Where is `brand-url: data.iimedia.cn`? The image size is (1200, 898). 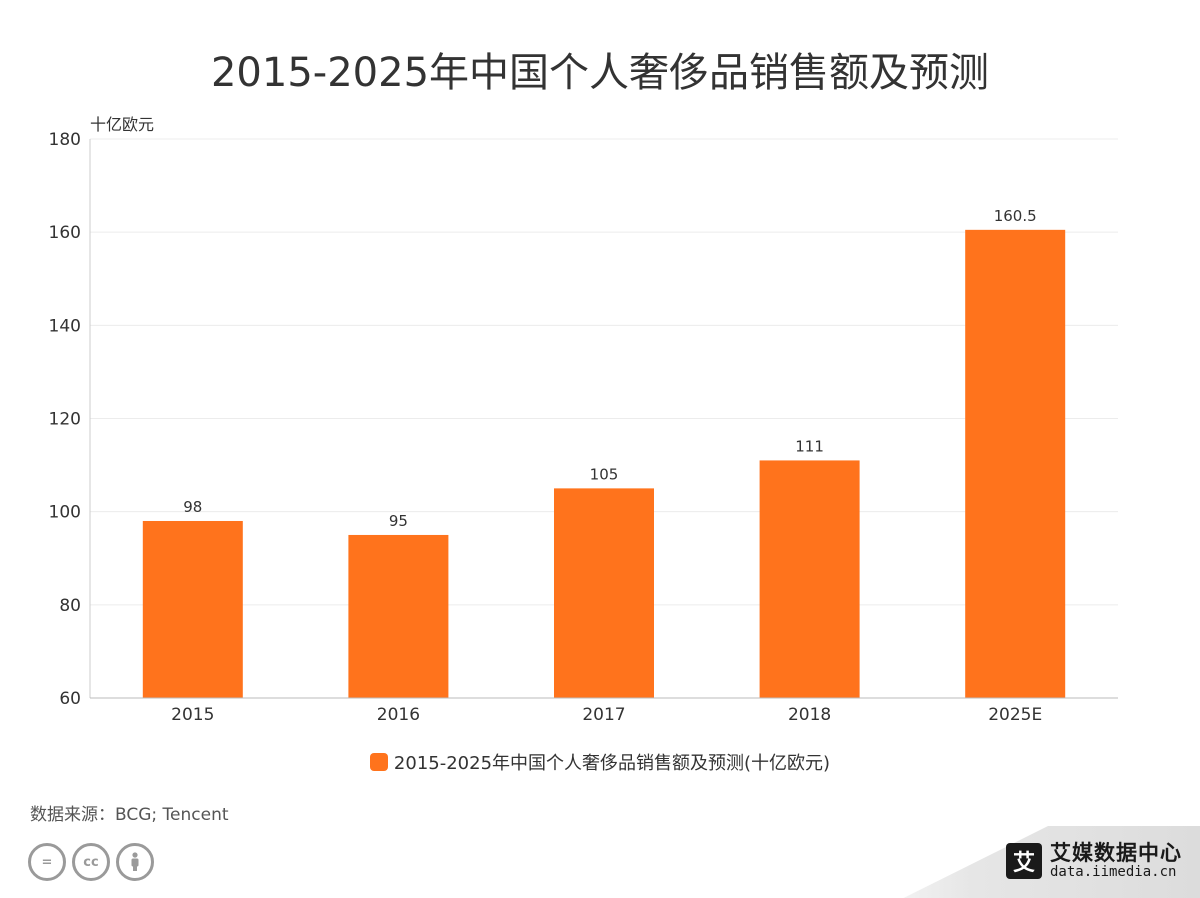 brand-url: data.iimedia.cn is located at coordinates (1113, 872).